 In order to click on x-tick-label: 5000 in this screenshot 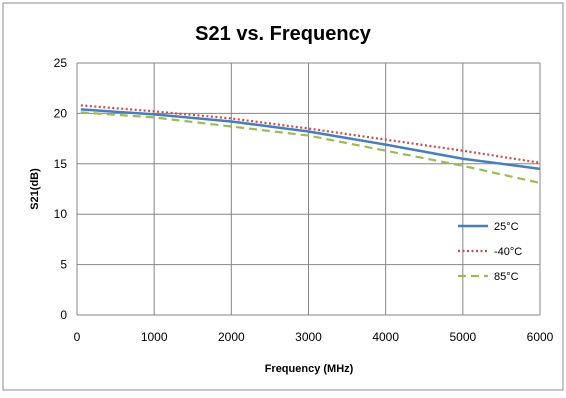, I will do `click(462, 337)`.